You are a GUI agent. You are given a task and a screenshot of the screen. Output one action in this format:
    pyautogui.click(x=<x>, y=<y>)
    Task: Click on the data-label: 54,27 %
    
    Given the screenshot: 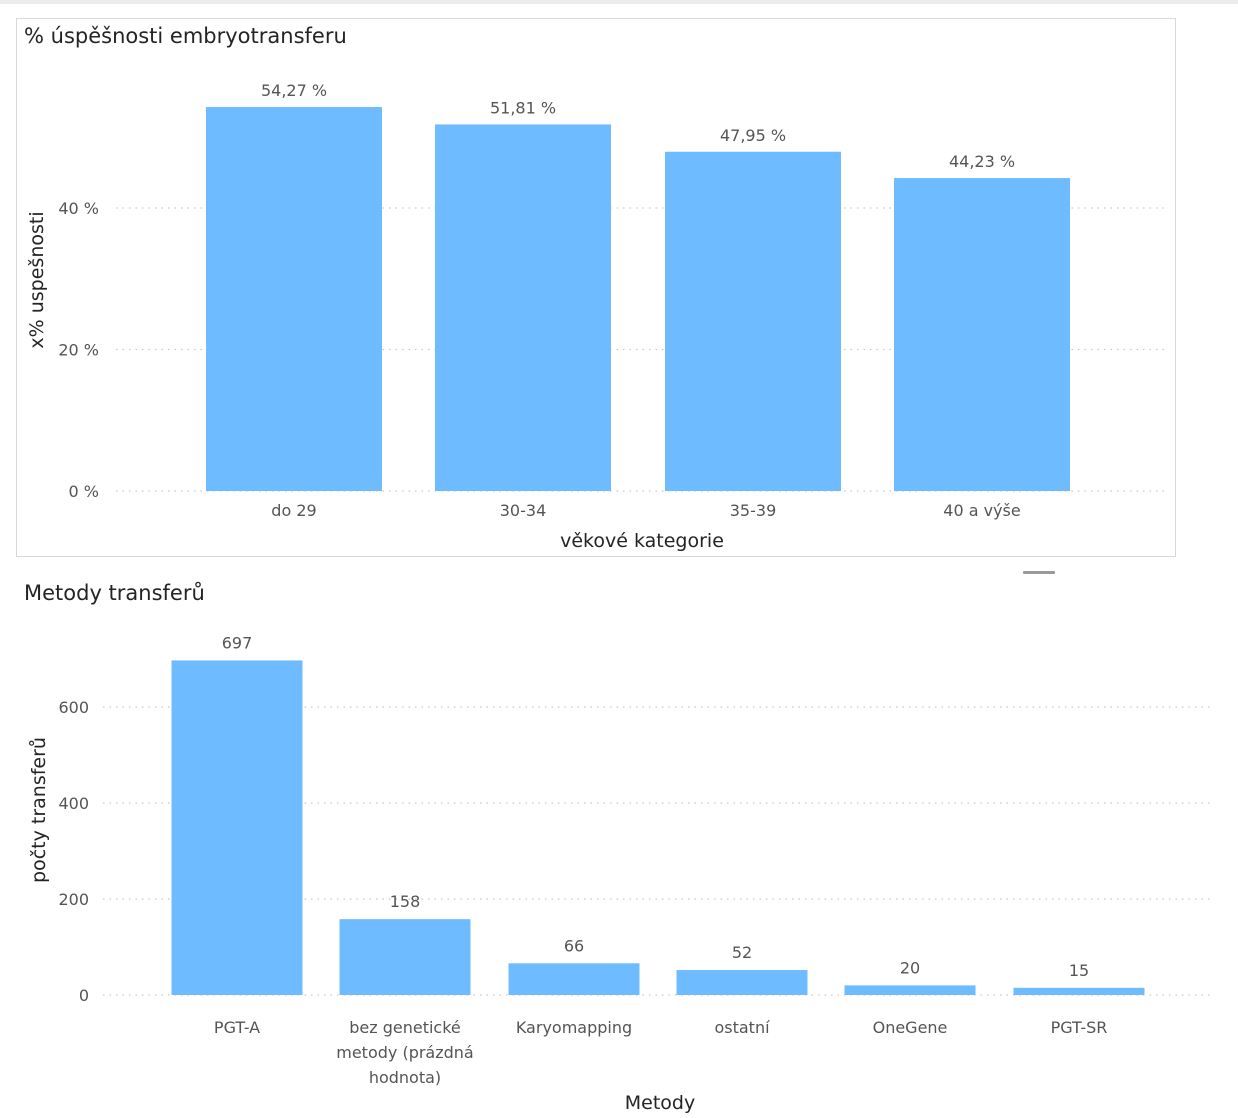 What is the action you would take?
    pyautogui.click(x=294, y=90)
    